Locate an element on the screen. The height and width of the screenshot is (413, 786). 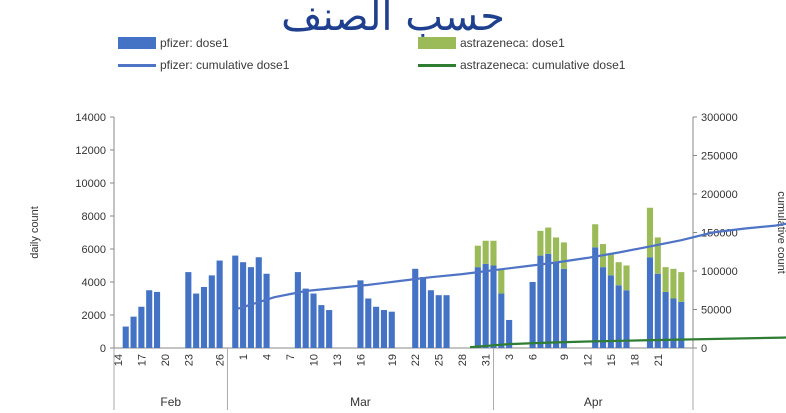
x-tick-label: 25 is located at coordinates (440, 360).